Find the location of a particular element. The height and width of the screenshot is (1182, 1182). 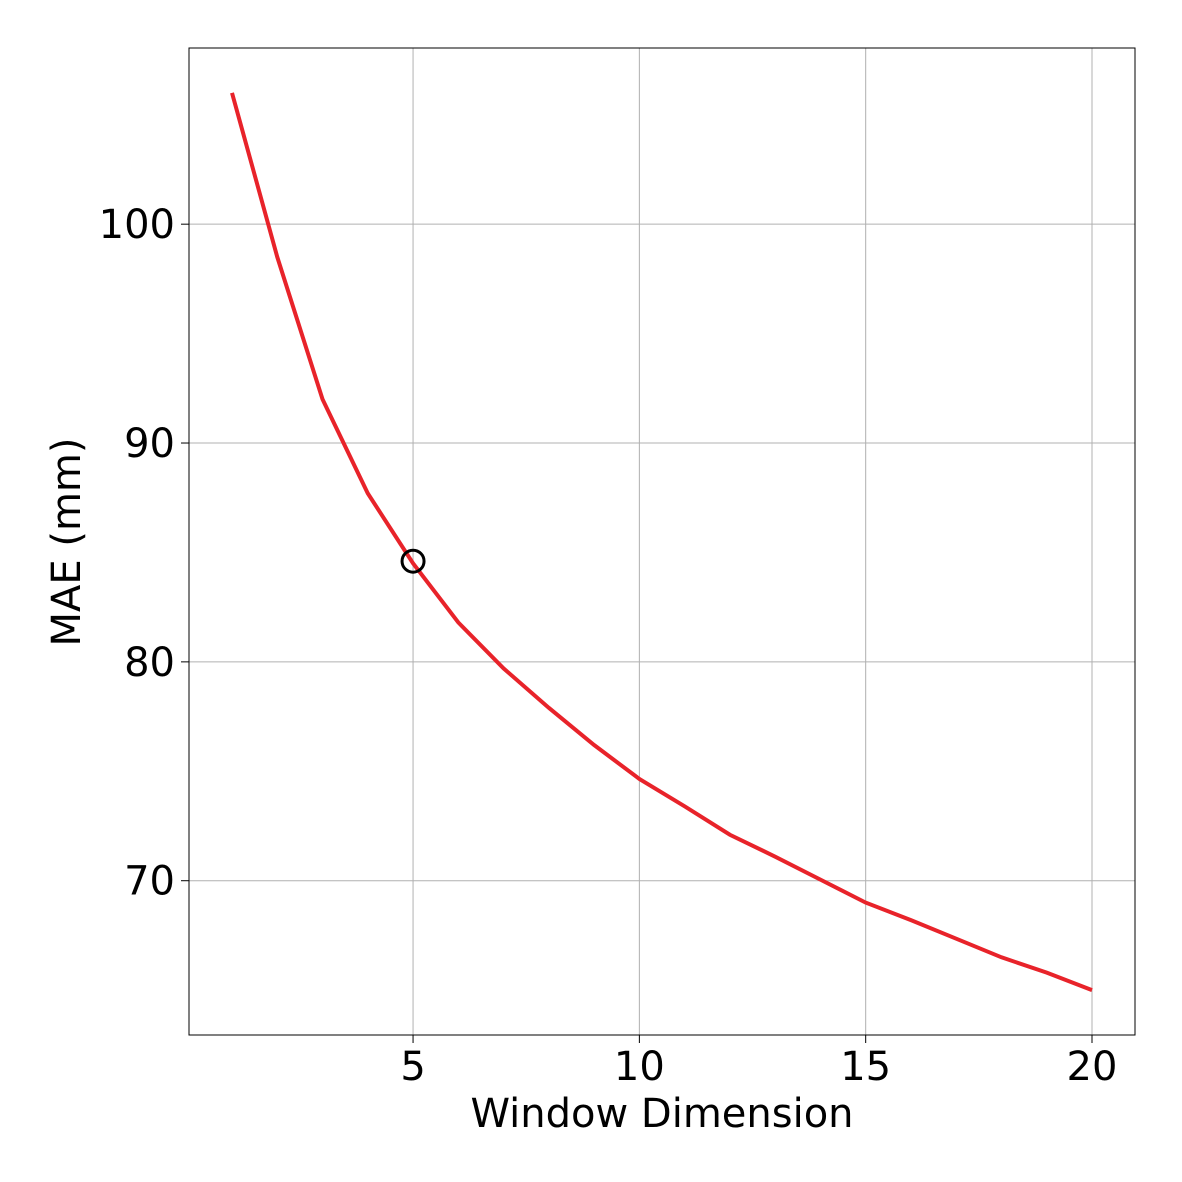

x-tick-label: 10 is located at coordinates (639, 1067).